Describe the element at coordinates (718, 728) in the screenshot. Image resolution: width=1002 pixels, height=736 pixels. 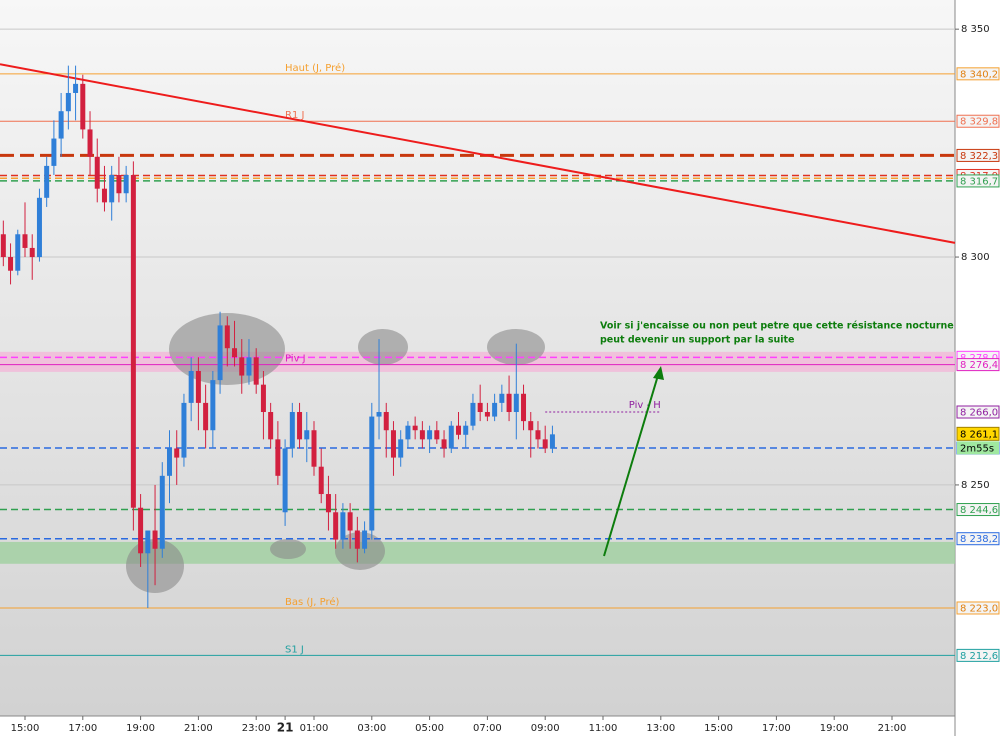
I see `x-tick-label: 15:00` at that location.